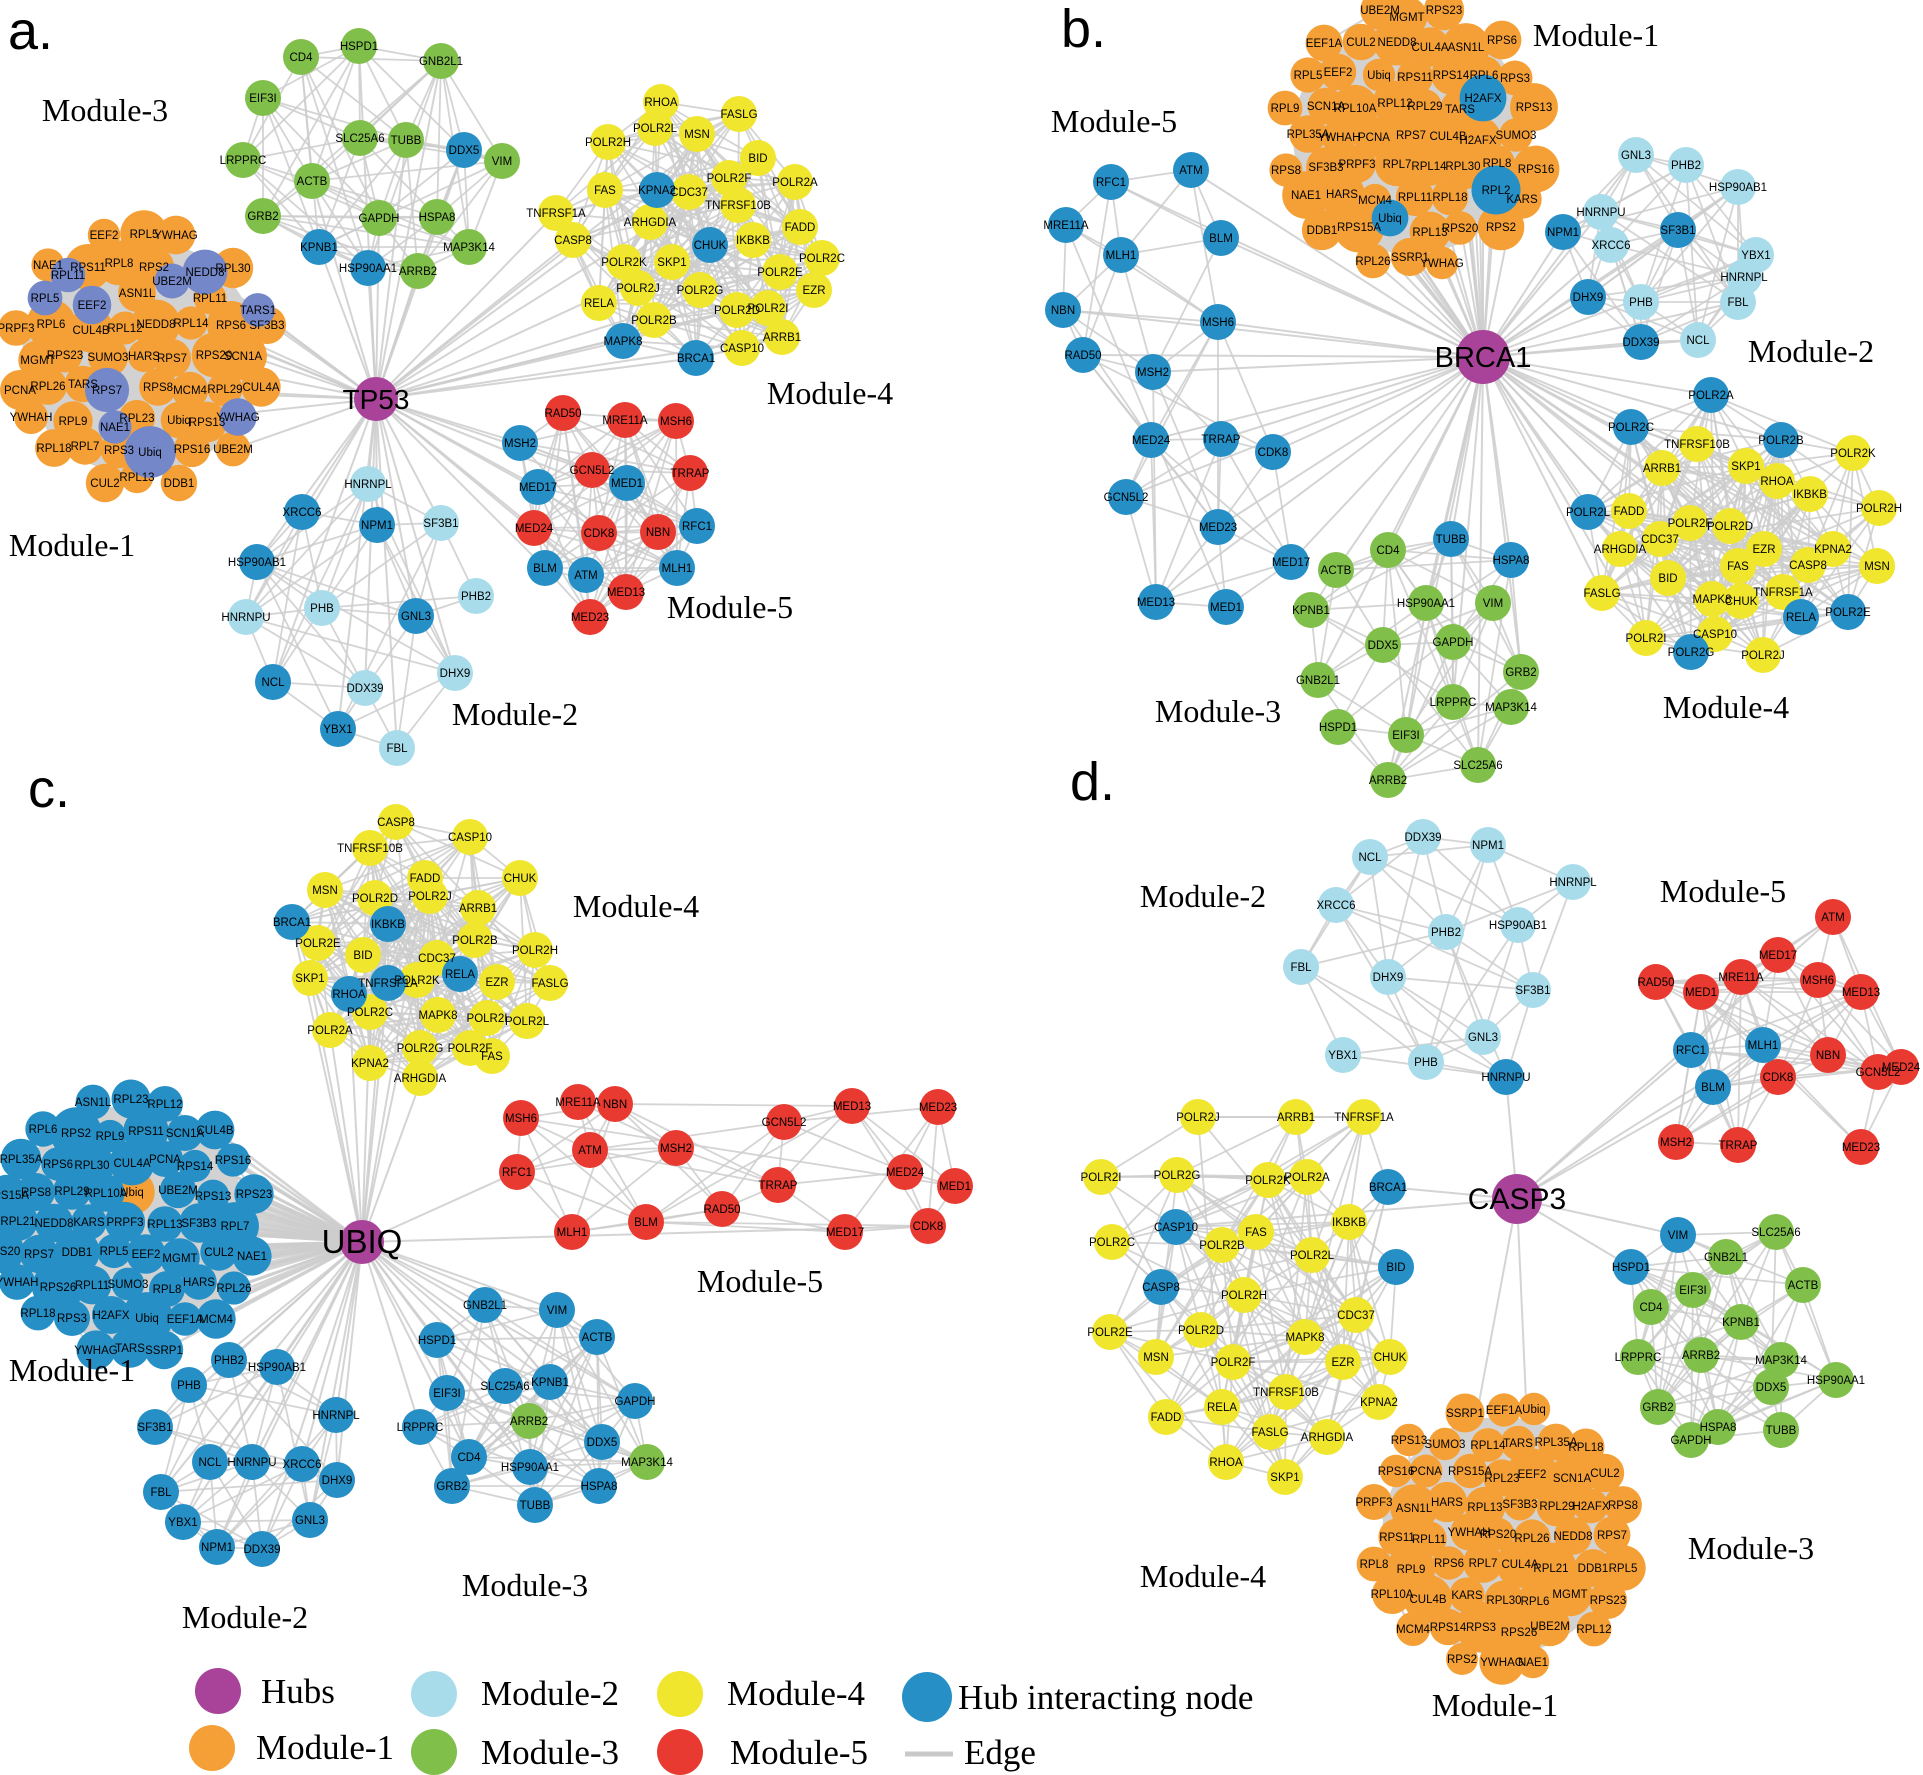 The width and height of the screenshot is (1923, 1775). I want to click on svg-text: Module-2, so click(1811, 351).